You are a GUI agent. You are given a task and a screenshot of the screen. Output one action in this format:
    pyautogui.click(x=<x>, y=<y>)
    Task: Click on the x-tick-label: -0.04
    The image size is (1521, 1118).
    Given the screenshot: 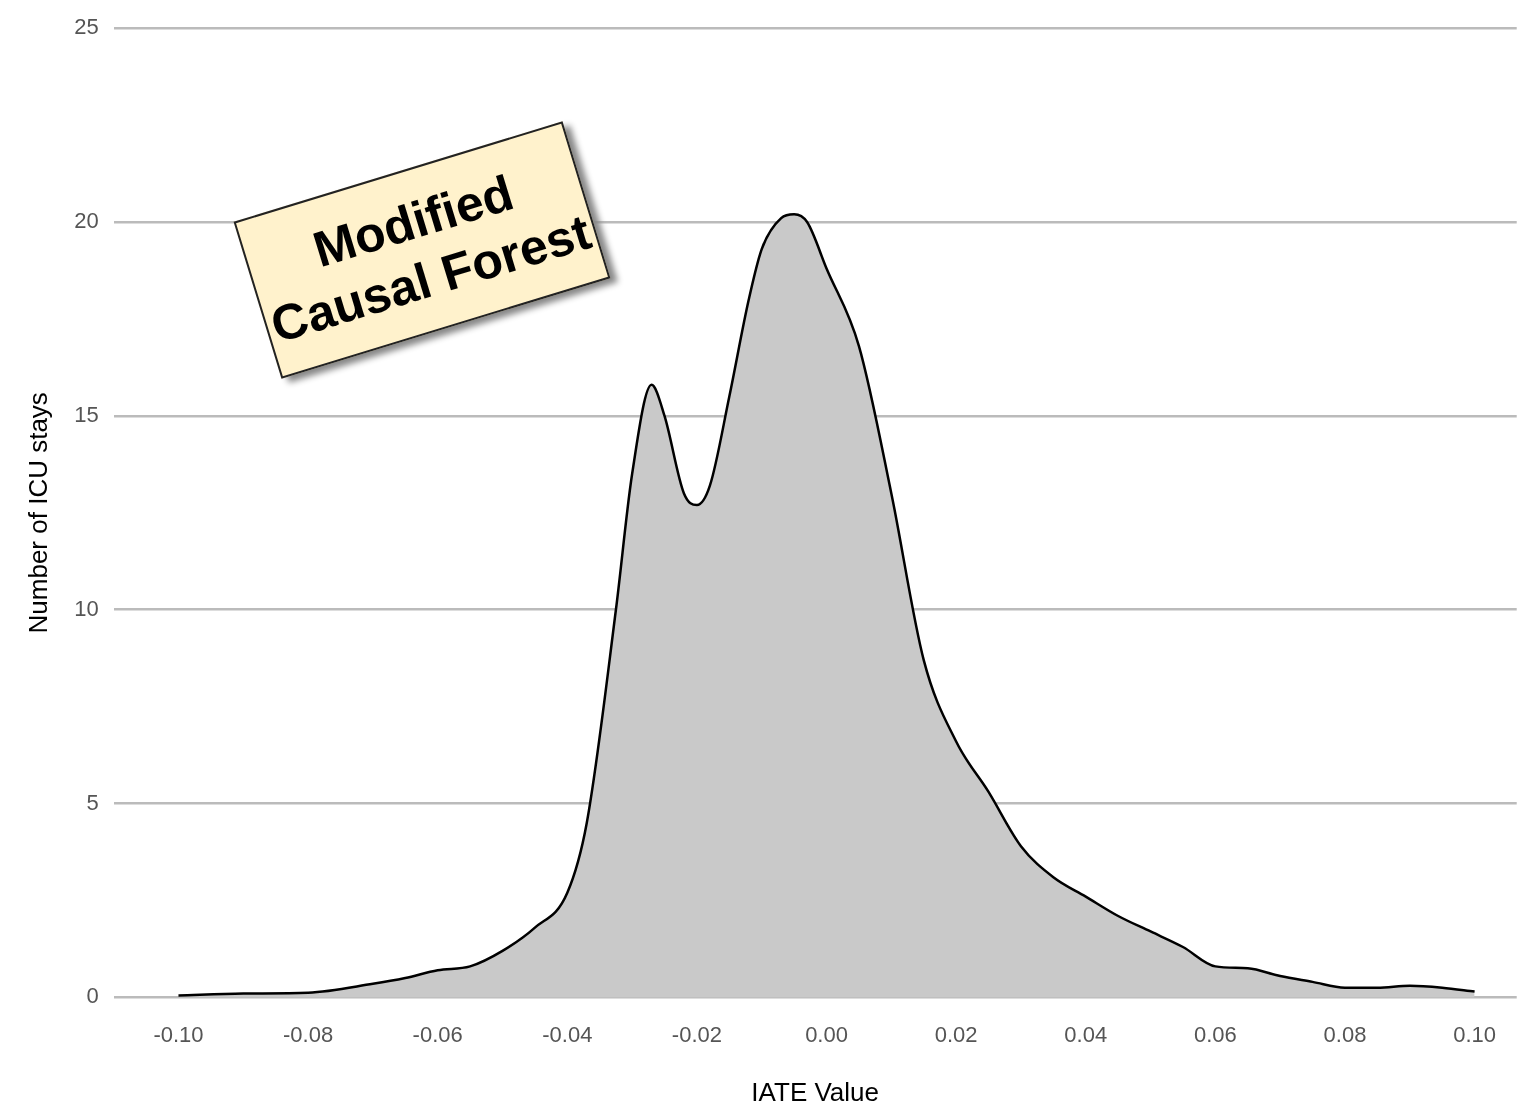 What is the action you would take?
    pyautogui.click(x=567, y=1034)
    